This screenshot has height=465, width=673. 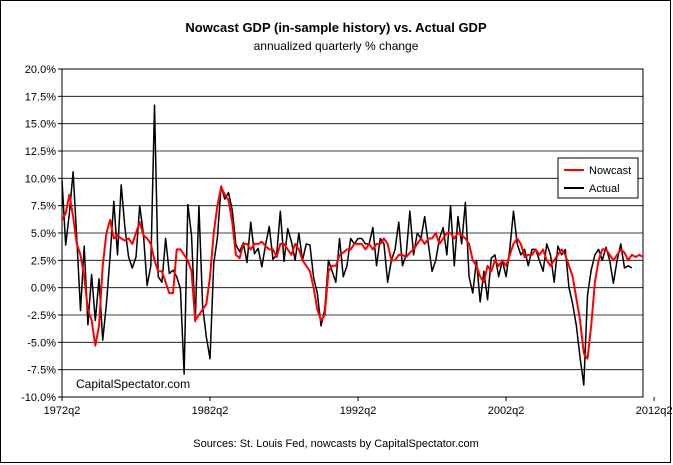 I want to click on y-tick-label: 10.0%, so click(x=40, y=179).